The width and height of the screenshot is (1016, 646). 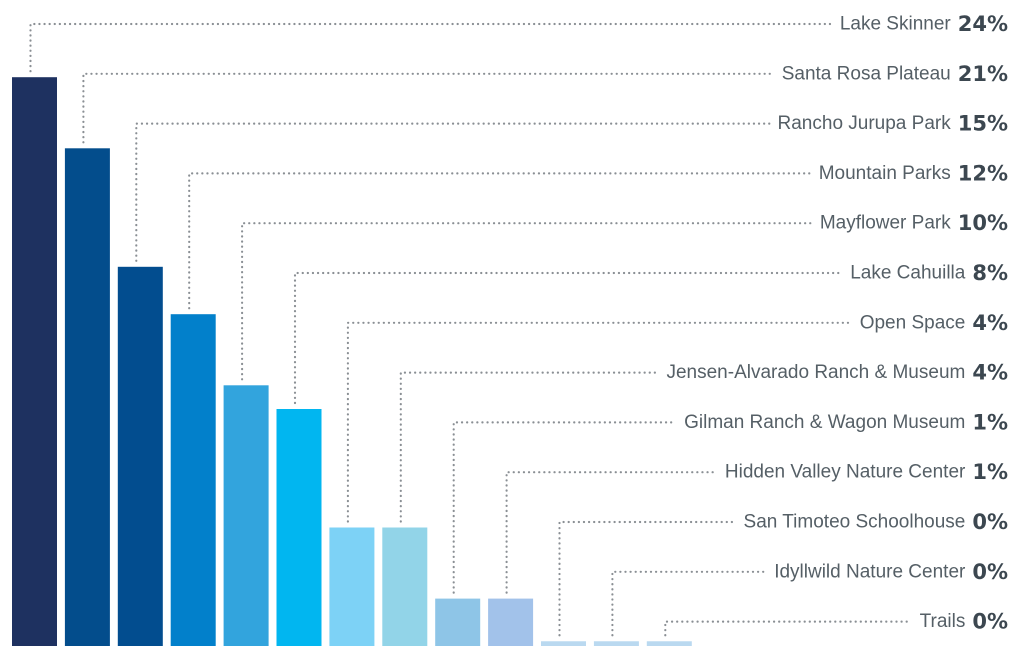 What do you see at coordinates (913, 322) in the screenshot?
I see `category-label-open-space: Open Space` at bounding box center [913, 322].